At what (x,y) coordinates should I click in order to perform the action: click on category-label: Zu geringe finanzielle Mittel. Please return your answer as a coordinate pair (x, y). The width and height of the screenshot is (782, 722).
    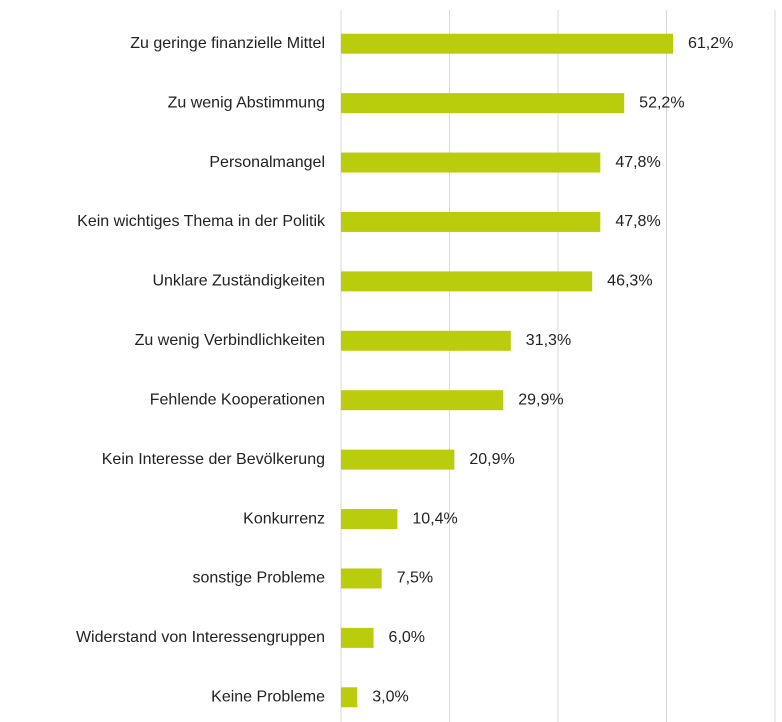
    Looking at the image, I should click on (227, 43).